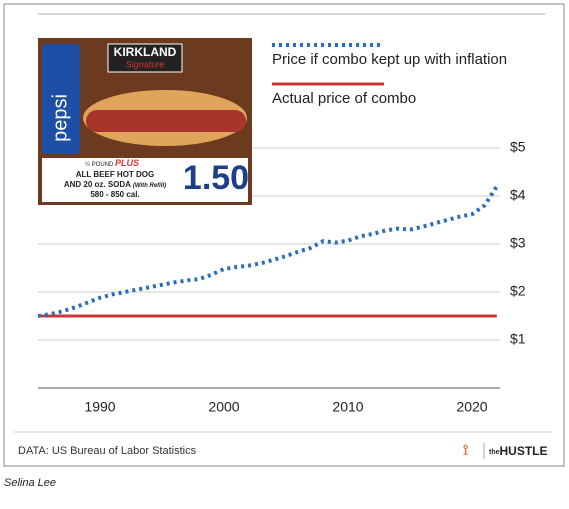 Image resolution: width=569 pixels, height=509 pixels. What do you see at coordinates (115, 174) in the screenshot?
I see `card-text: ALL BEEF HOT DOG` at bounding box center [115, 174].